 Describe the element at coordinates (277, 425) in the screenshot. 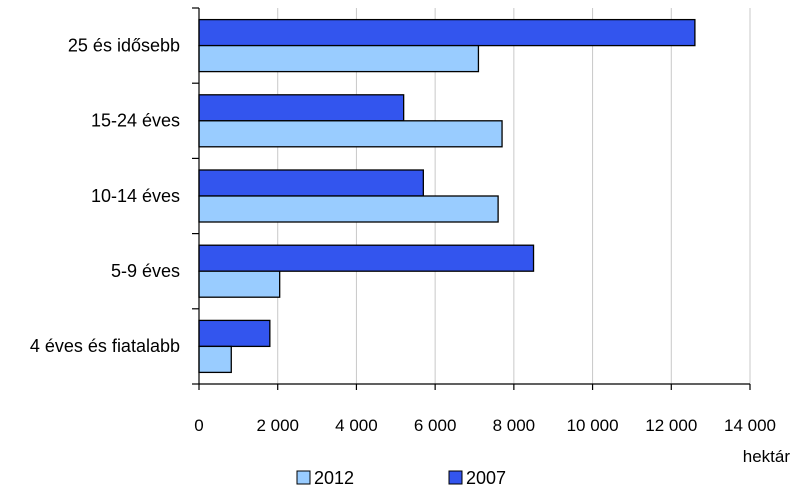

I see `x-tick-label: 2 000` at that location.